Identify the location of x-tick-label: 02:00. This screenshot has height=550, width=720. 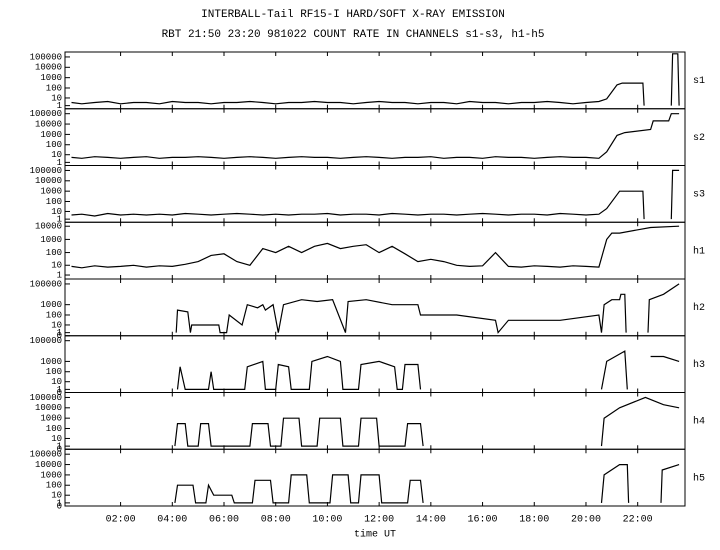
(121, 520).